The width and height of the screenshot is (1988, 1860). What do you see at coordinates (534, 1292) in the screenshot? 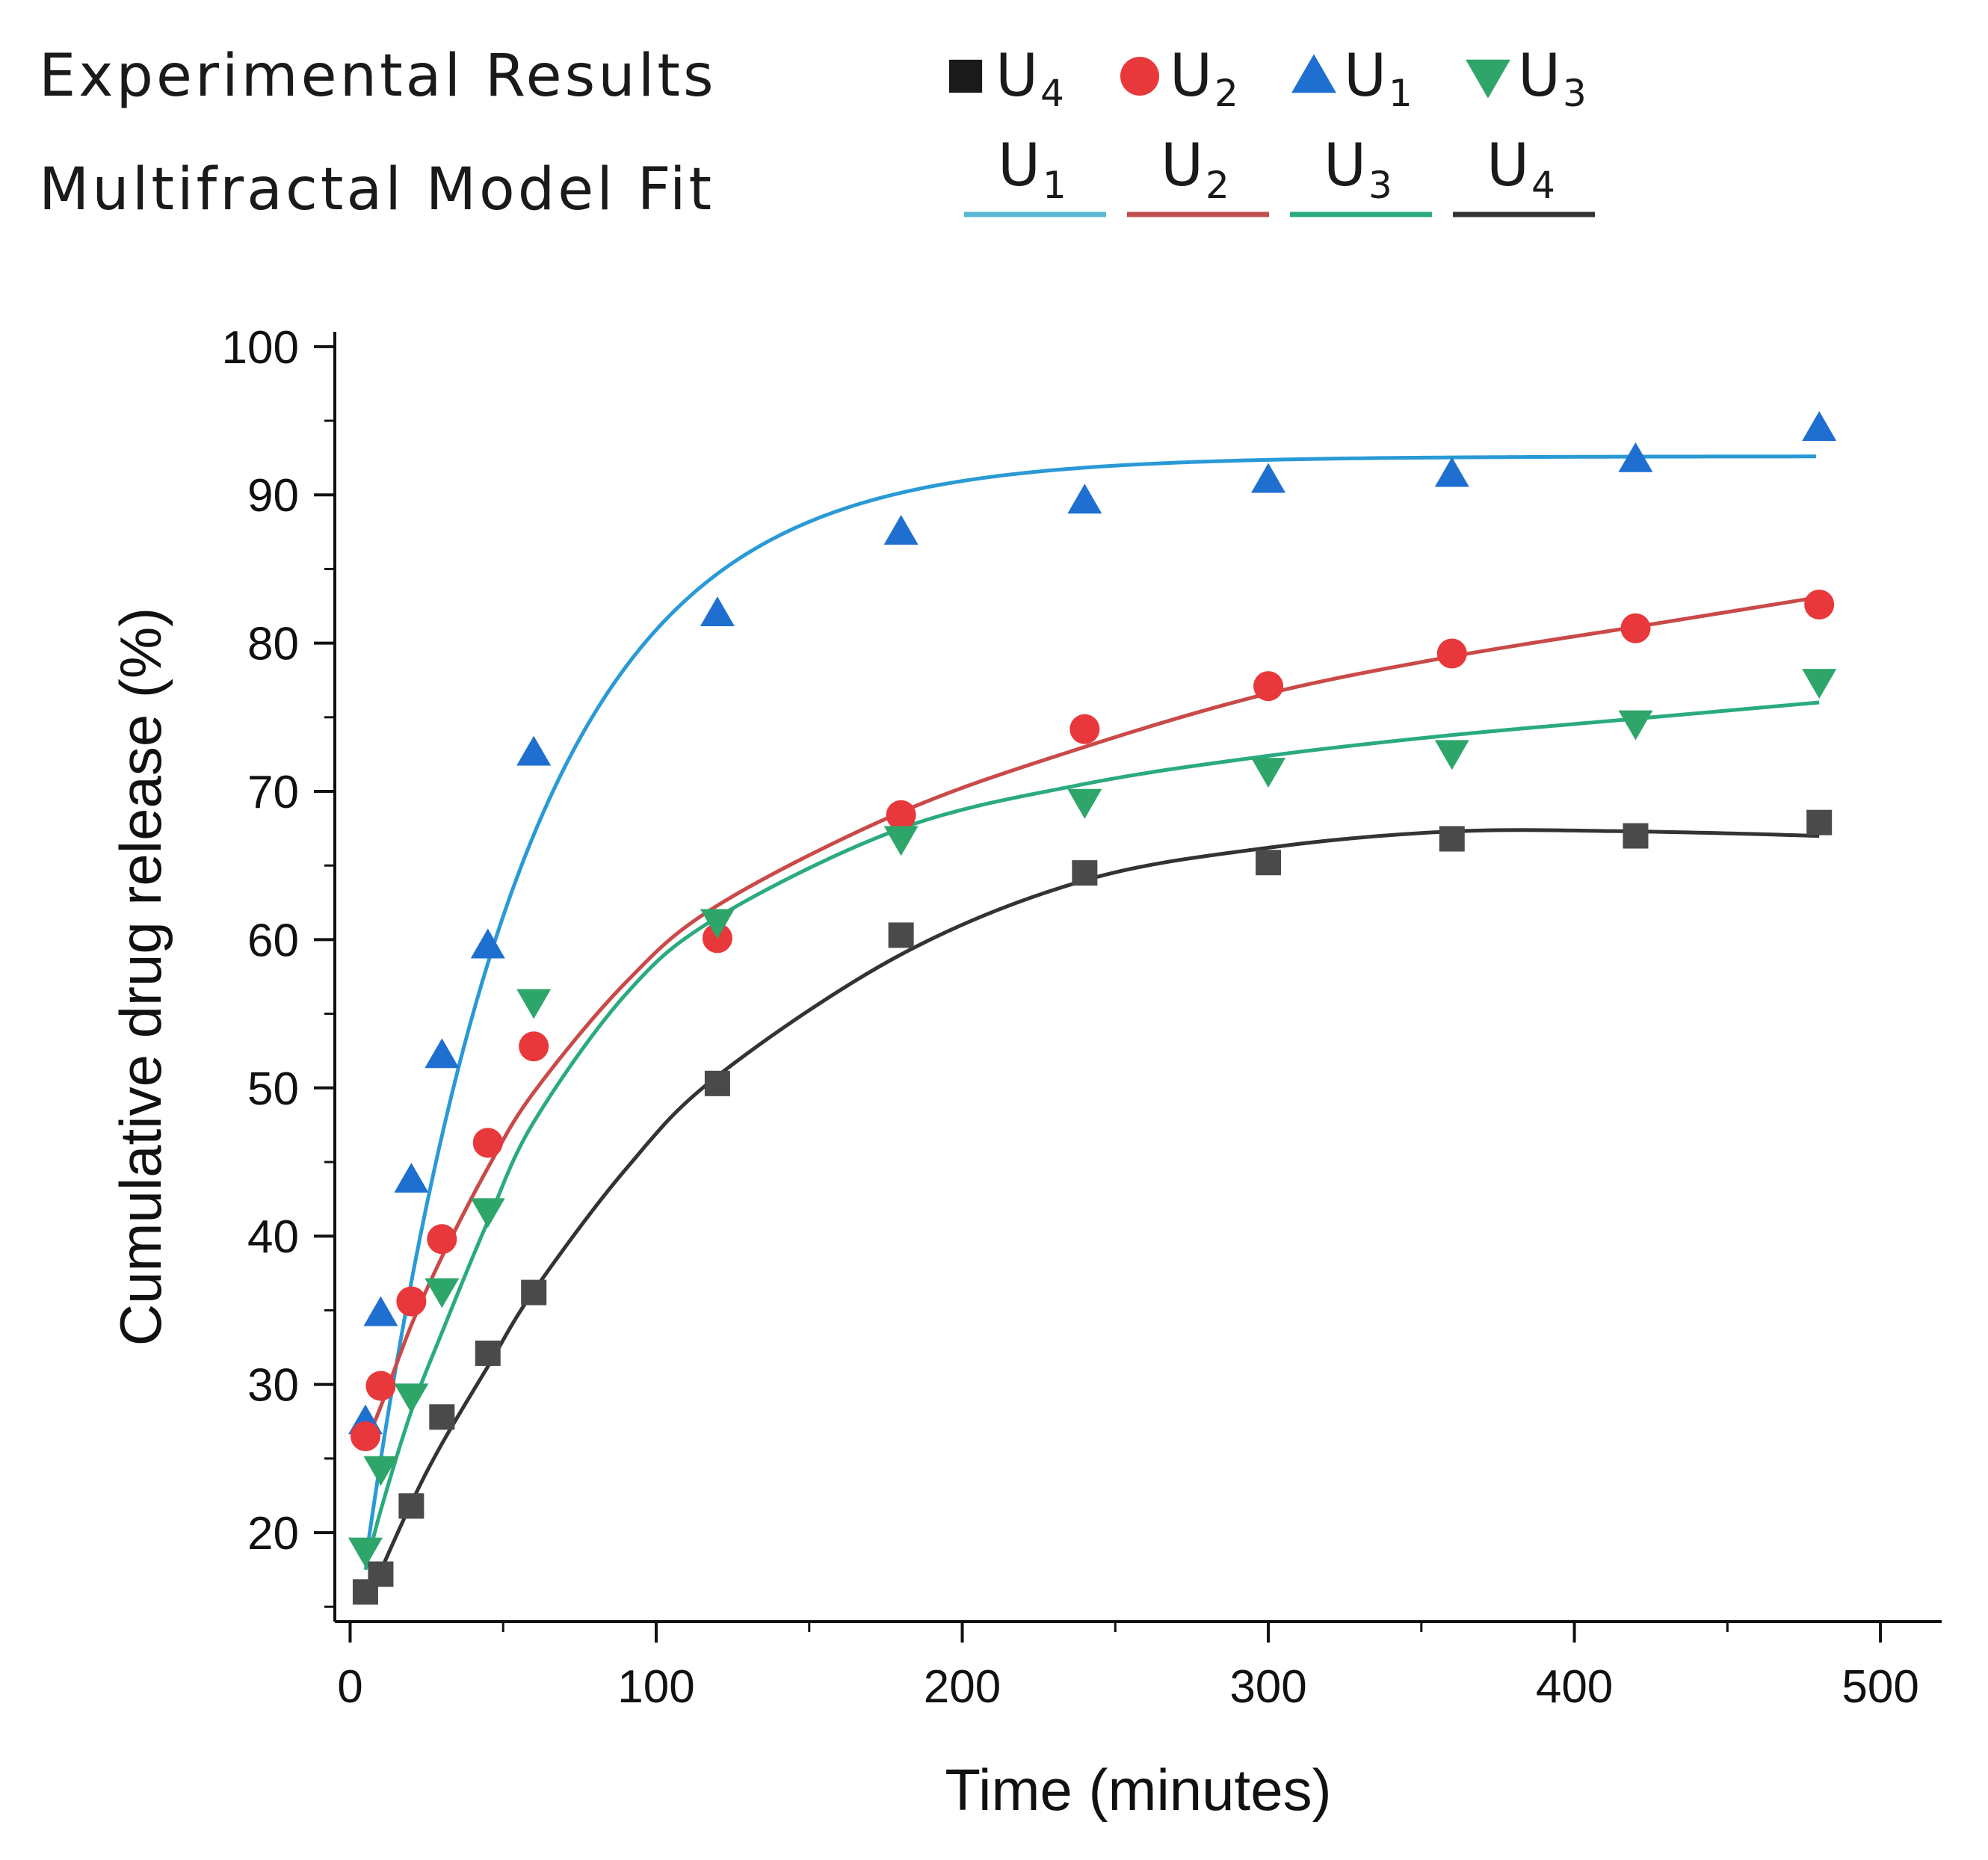
I see `point-u4-t60` at bounding box center [534, 1292].